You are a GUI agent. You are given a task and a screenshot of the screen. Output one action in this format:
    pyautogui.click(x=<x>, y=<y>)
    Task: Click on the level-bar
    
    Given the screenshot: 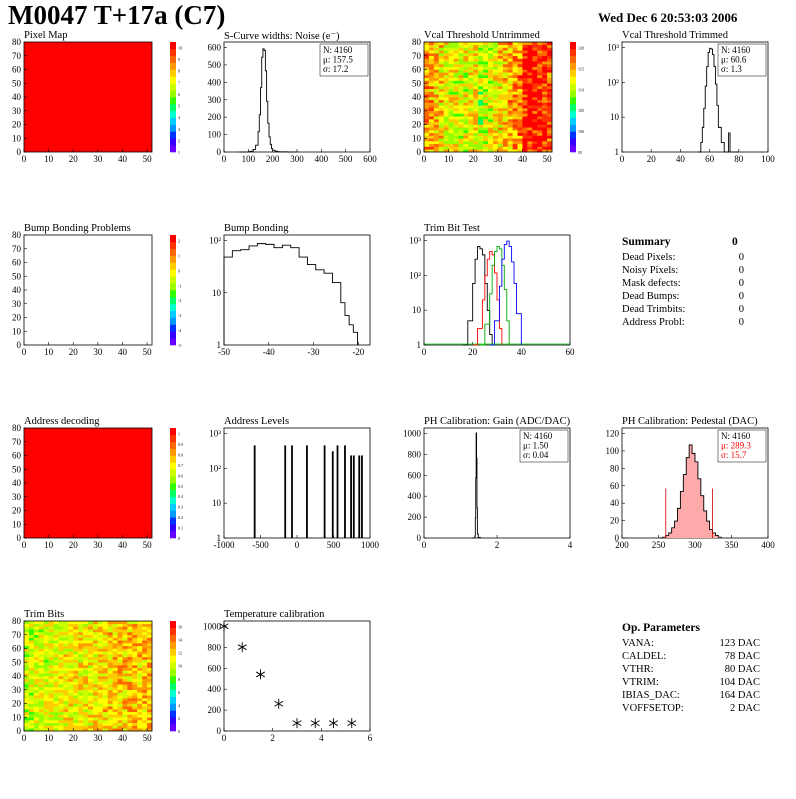 What is the action you would take?
    pyautogui.click(x=285, y=491)
    